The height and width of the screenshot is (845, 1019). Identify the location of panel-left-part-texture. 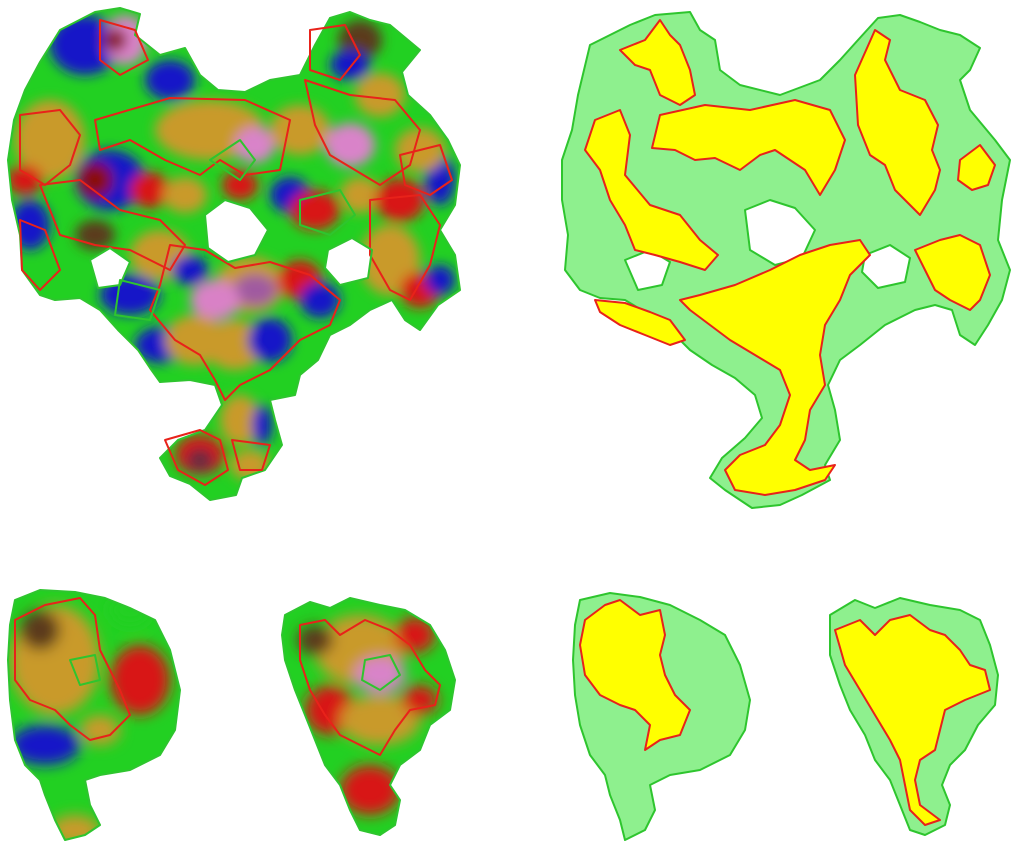
(100, 712).